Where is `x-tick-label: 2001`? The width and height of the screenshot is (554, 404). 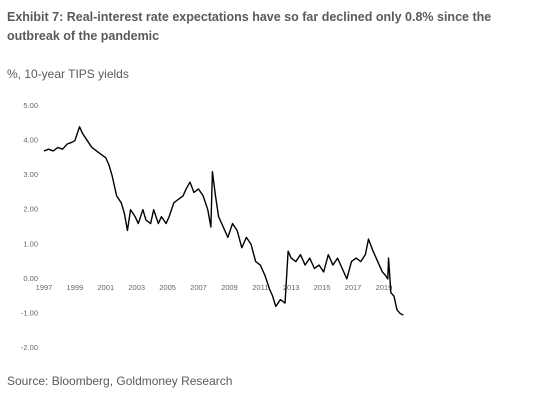
x-tick-label: 2001 is located at coordinates (105, 287).